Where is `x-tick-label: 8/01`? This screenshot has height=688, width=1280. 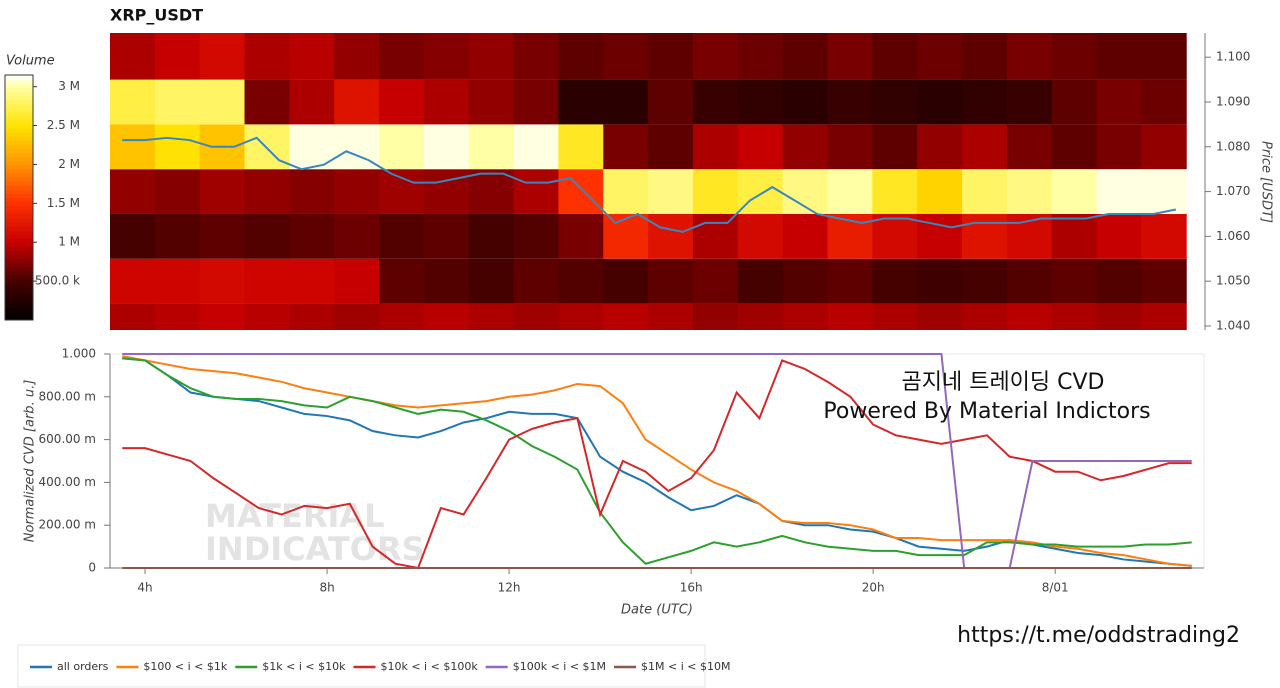 x-tick-label: 8/01 is located at coordinates (1055, 588).